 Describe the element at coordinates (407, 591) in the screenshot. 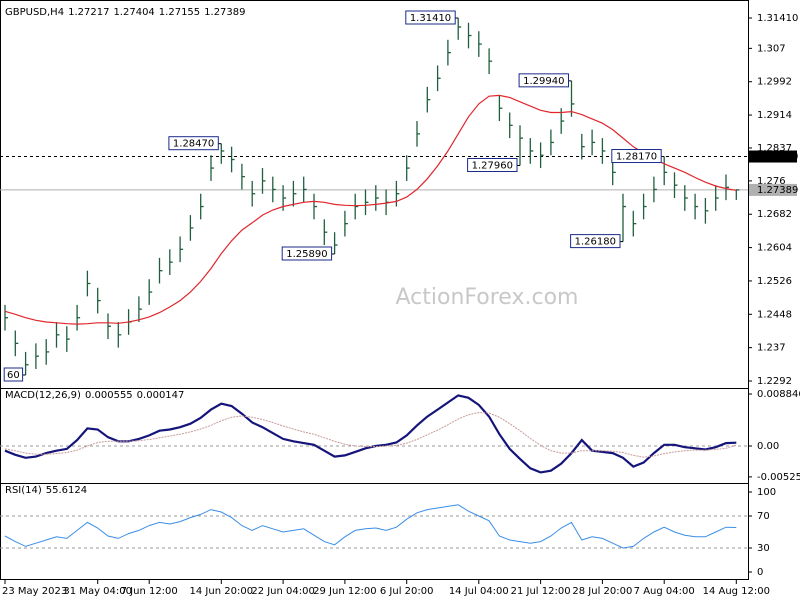

I see `x-tick-label: 6 Jul 20:00` at that location.